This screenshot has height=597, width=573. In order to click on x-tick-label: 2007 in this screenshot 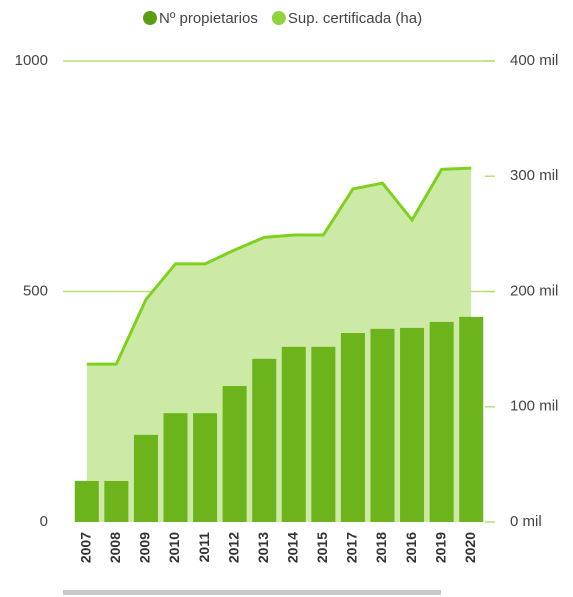, I will do `click(85, 547)`.